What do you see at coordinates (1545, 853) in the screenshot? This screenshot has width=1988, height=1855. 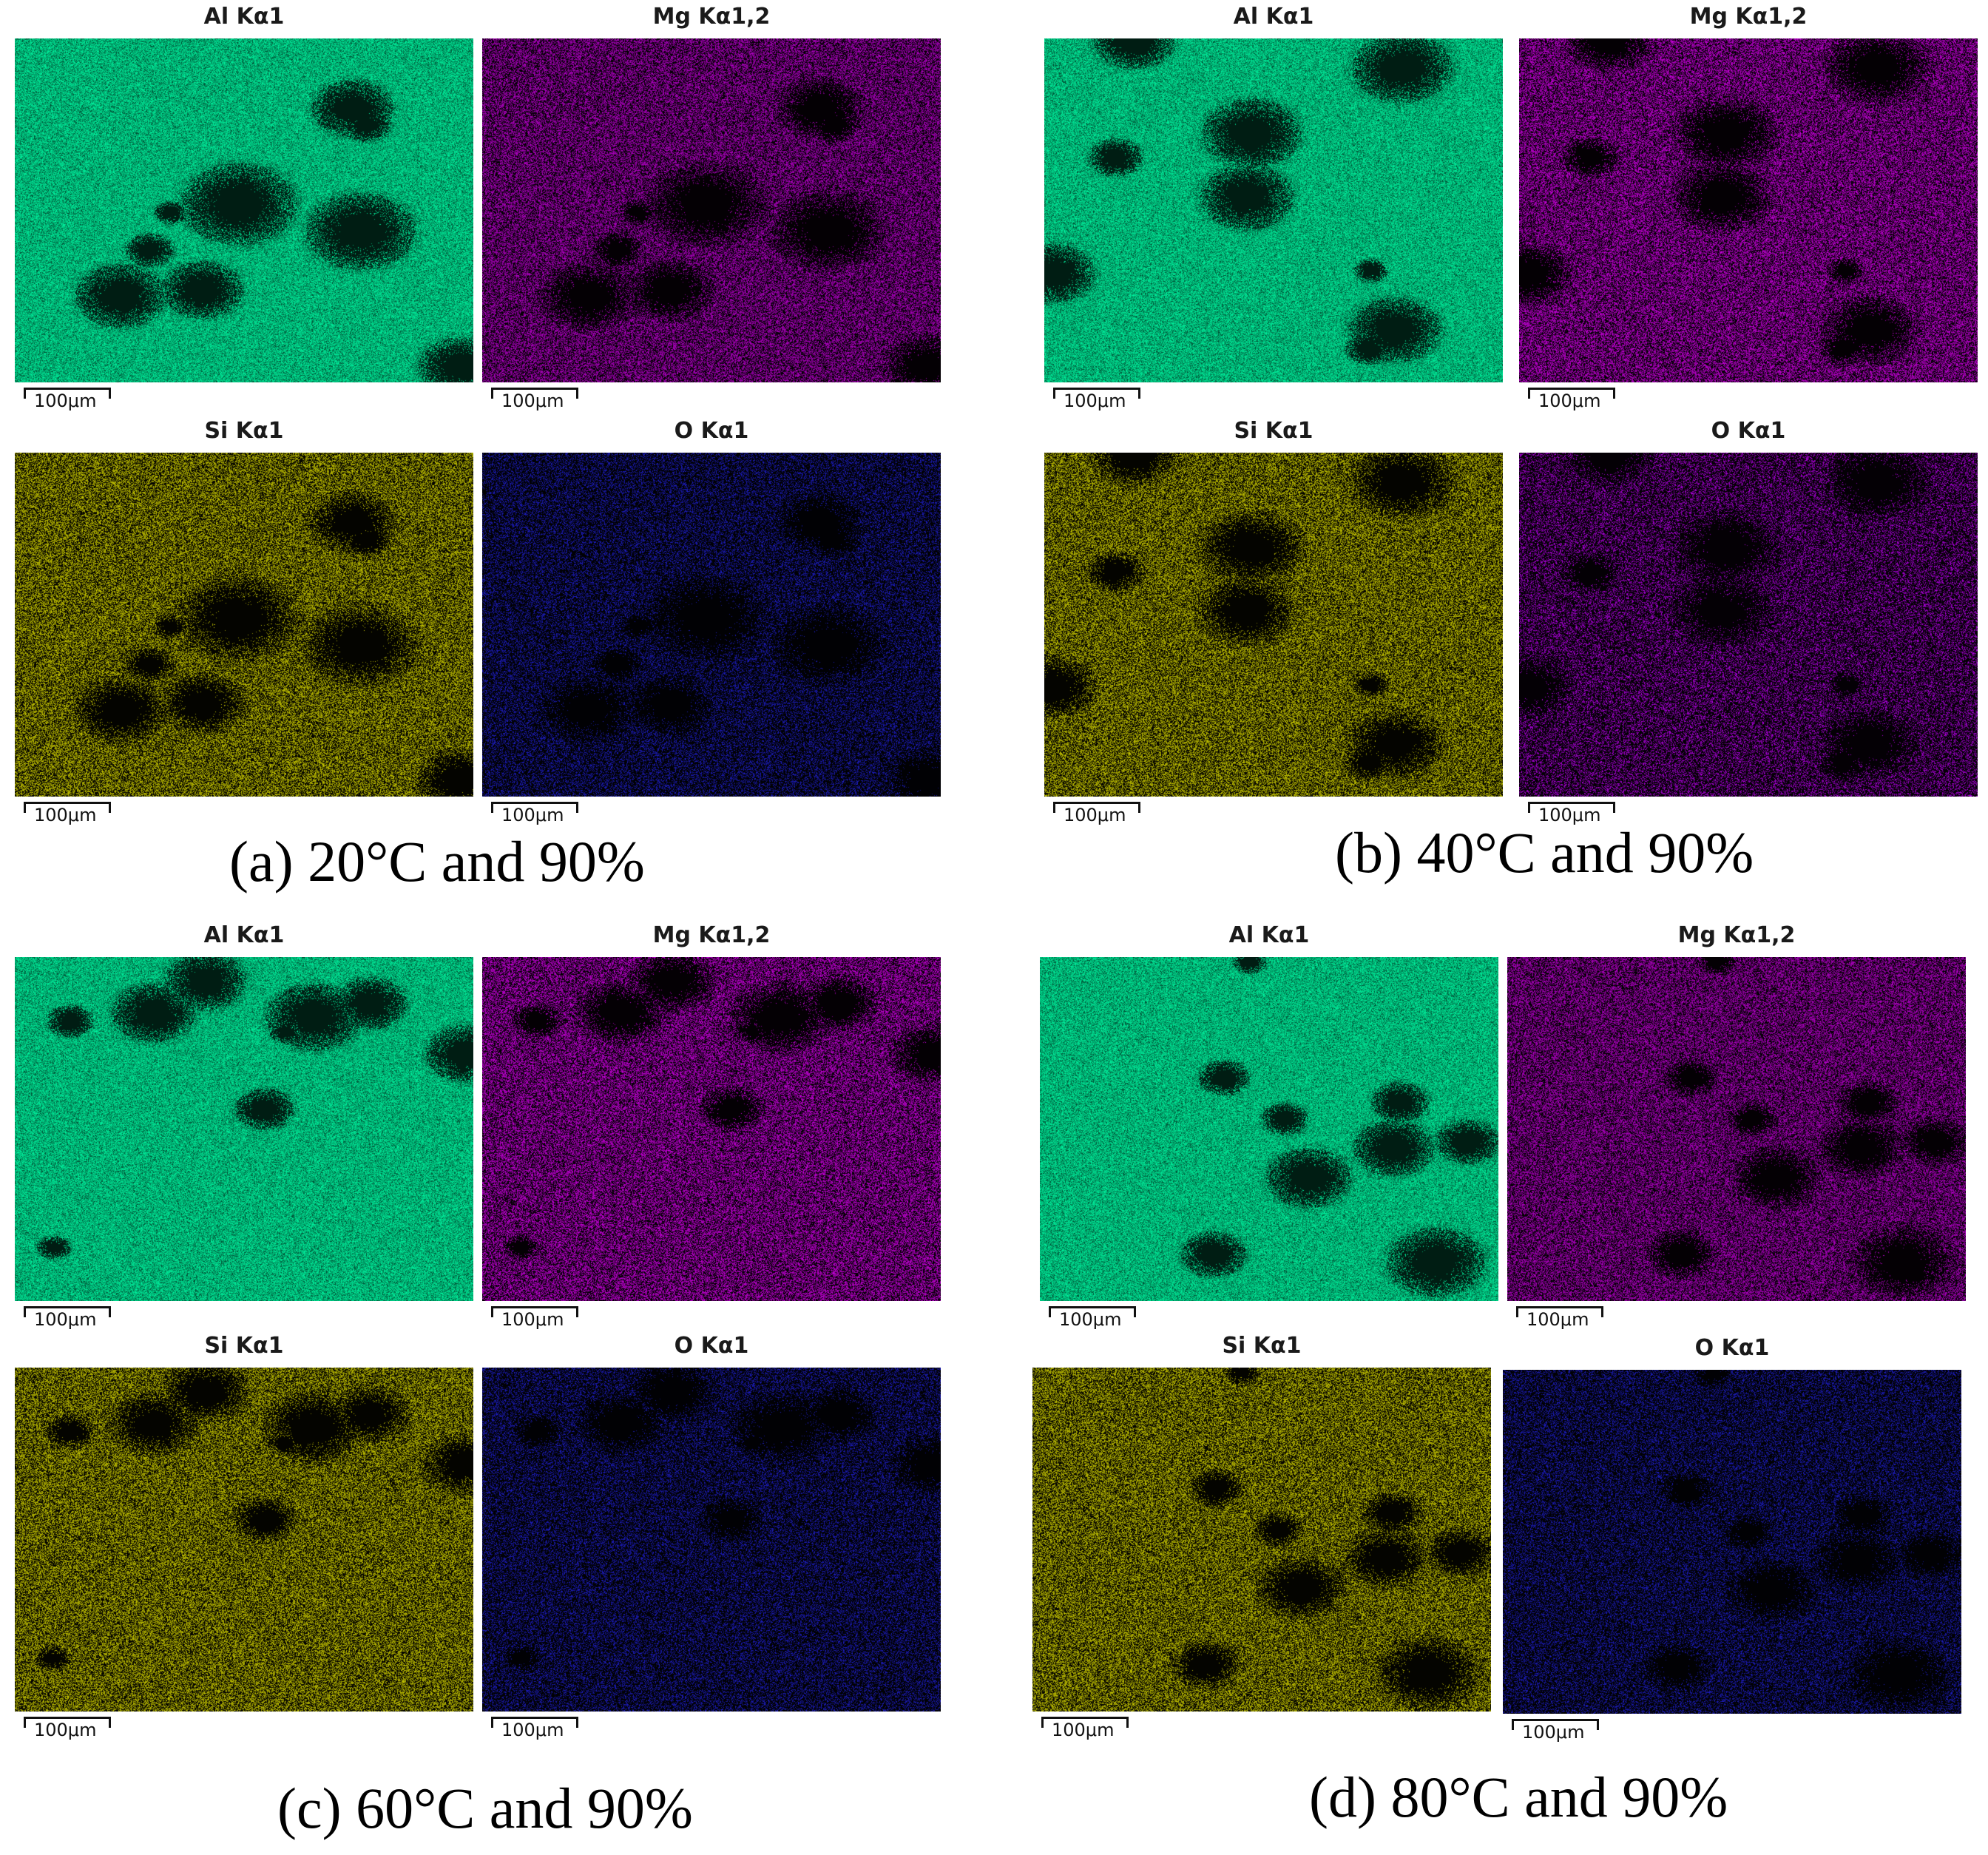 I see `caption-b: (b) 40°C and 90%` at bounding box center [1545, 853].